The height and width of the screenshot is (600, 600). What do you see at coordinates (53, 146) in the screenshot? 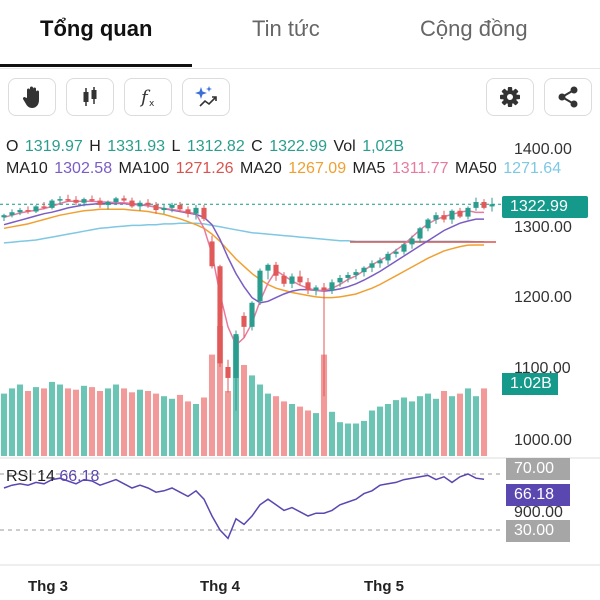
I see `open-value: 1319.97` at bounding box center [53, 146].